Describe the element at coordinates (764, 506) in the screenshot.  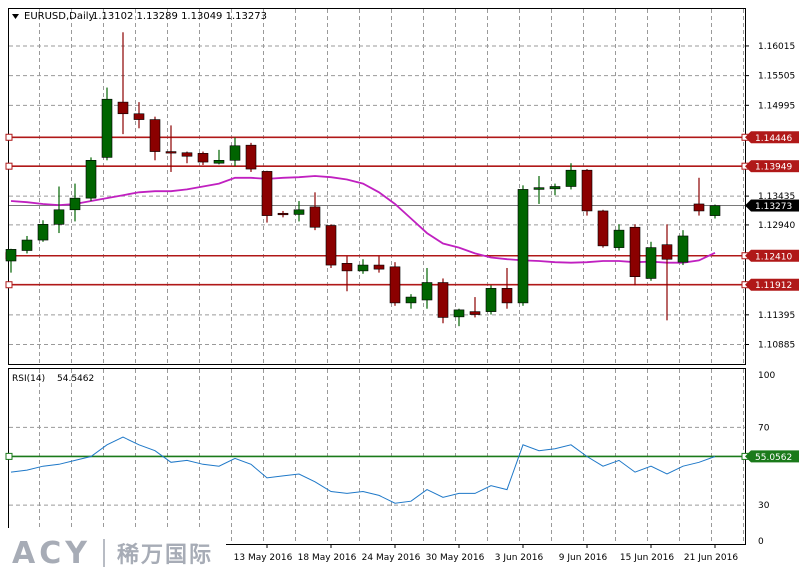
I see `rsi-tick-label: 30` at that location.